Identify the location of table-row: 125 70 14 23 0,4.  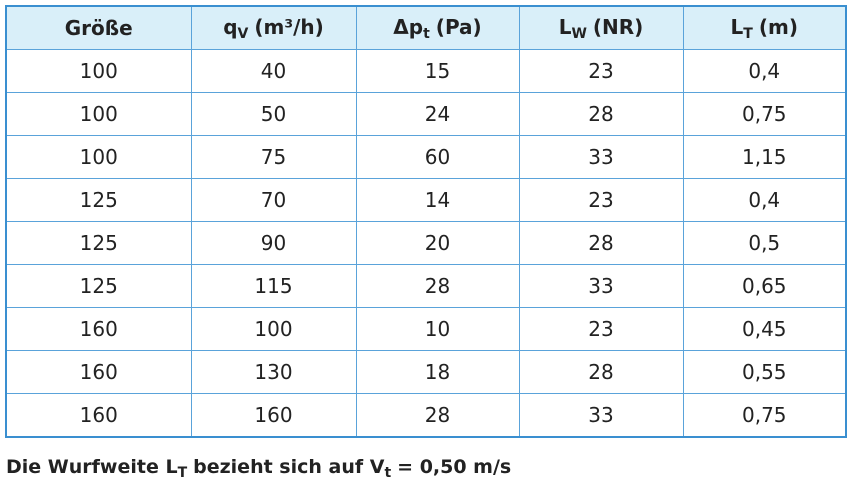
(426, 200).